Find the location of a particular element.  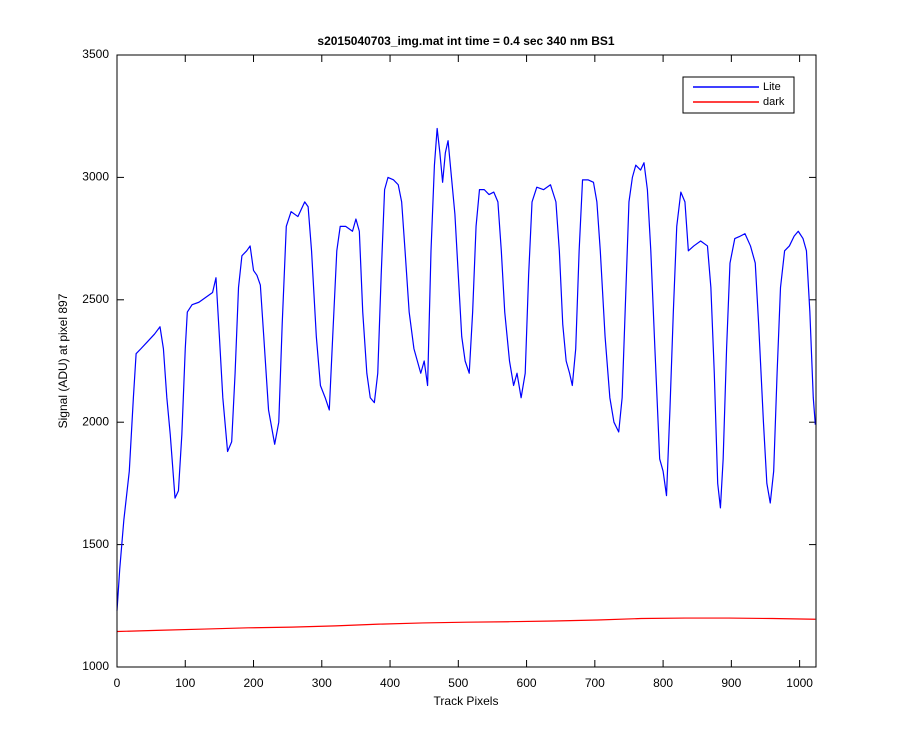

x-tick-label: 900 is located at coordinates (731, 683).